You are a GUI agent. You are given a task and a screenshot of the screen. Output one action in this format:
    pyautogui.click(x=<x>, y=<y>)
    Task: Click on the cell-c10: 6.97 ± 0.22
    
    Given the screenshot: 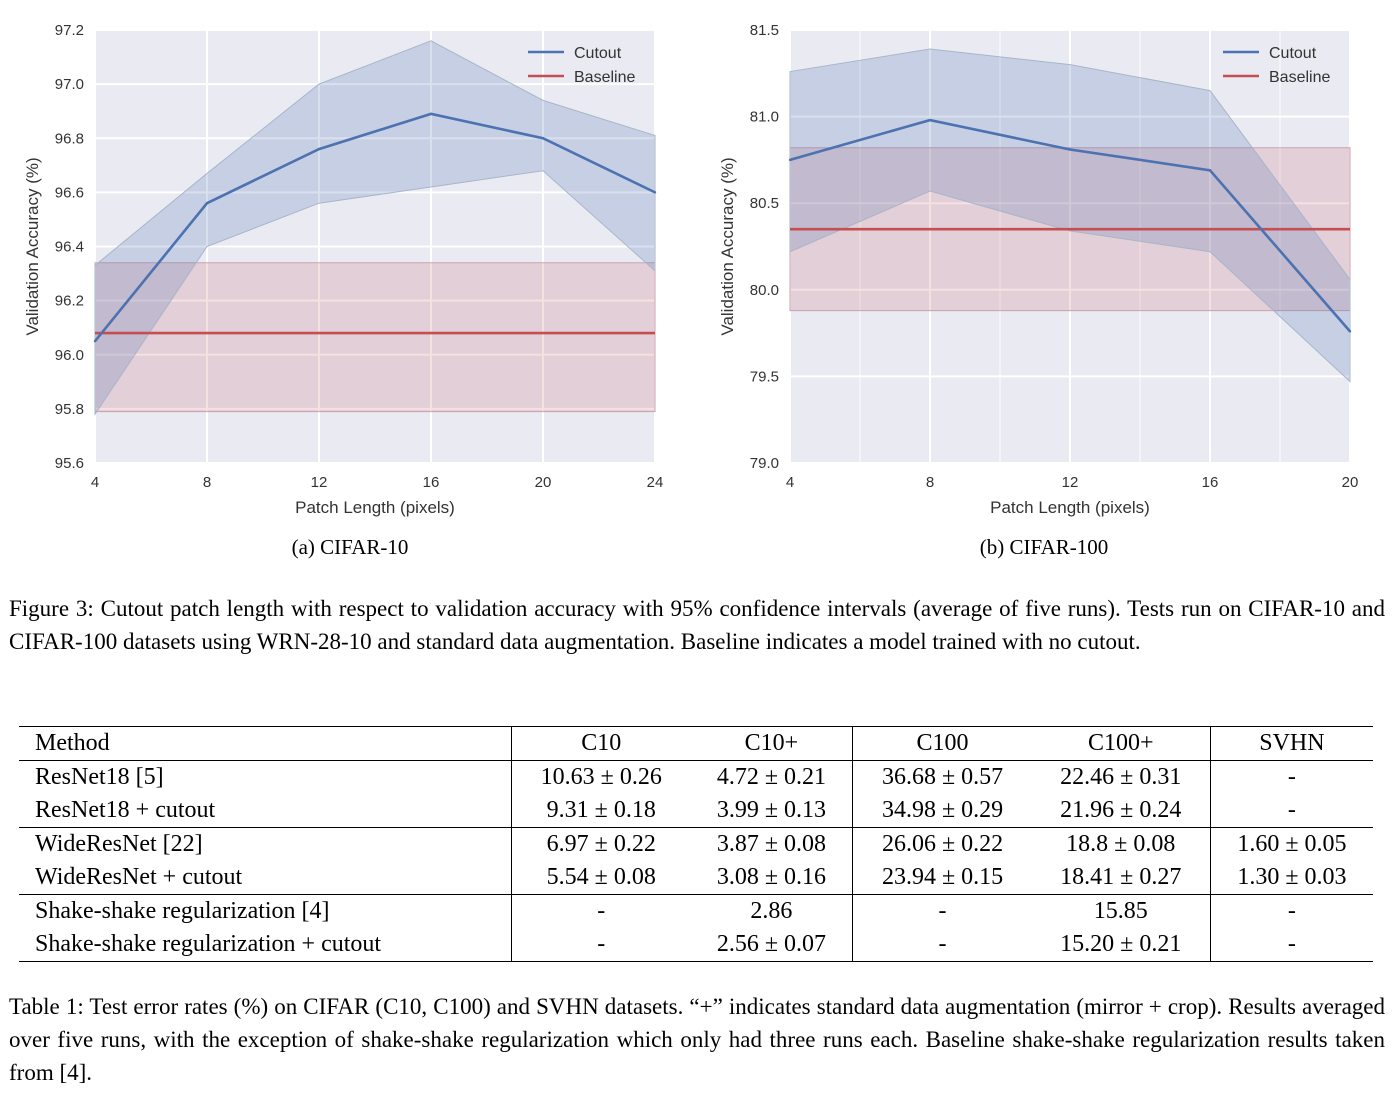 What is the action you would take?
    pyautogui.click(x=601, y=844)
    